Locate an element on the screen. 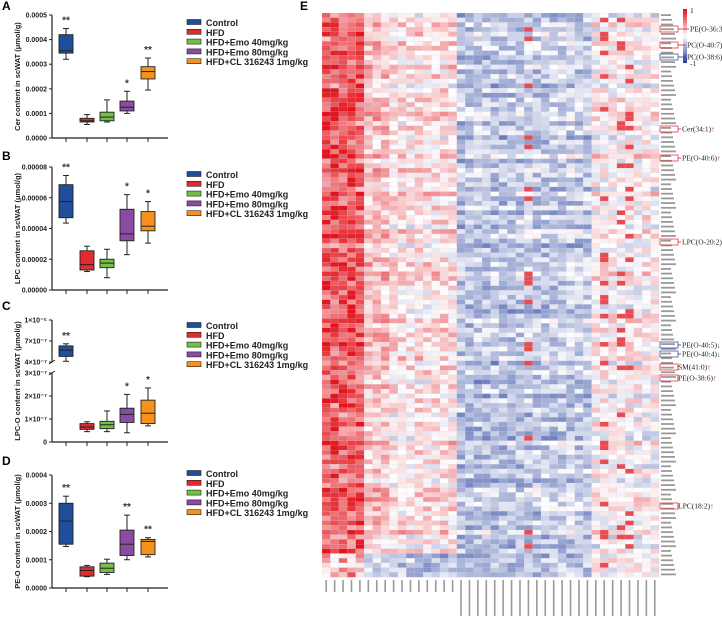 The width and height of the screenshot is (722, 621). legend-swatch is located at coordinates (194, 183).